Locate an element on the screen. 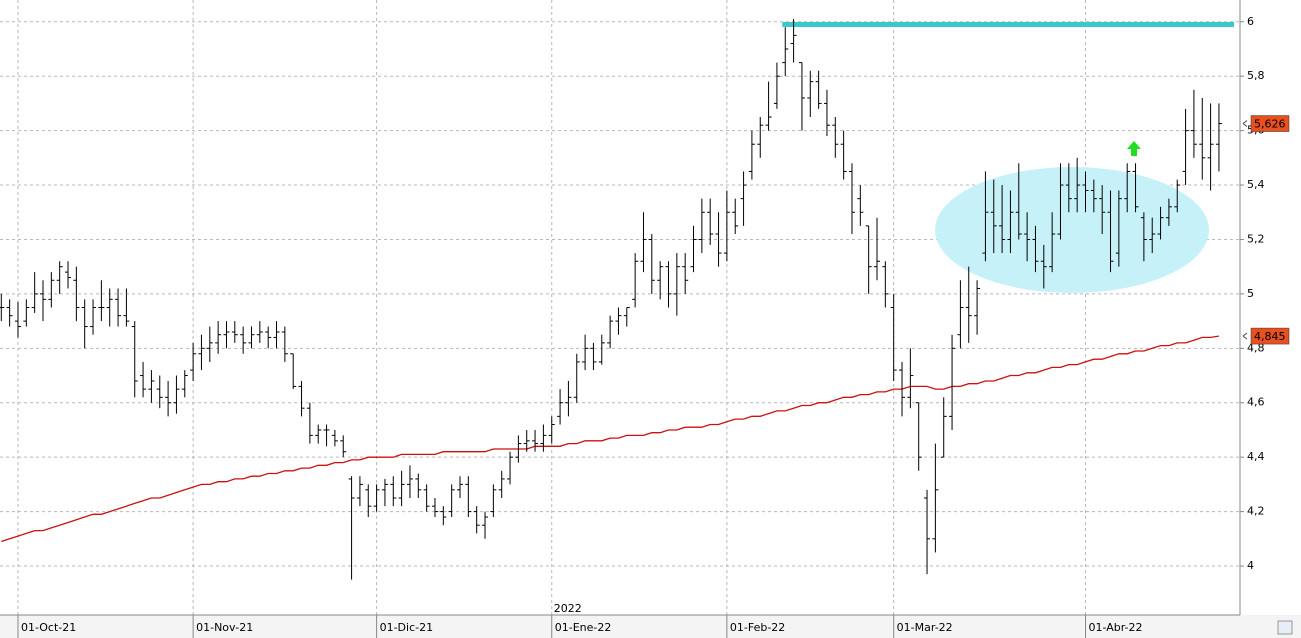 The height and width of the screenshot is (638, 1301). y-tick-label: 4,2 is located at coordinates (1256, 511).